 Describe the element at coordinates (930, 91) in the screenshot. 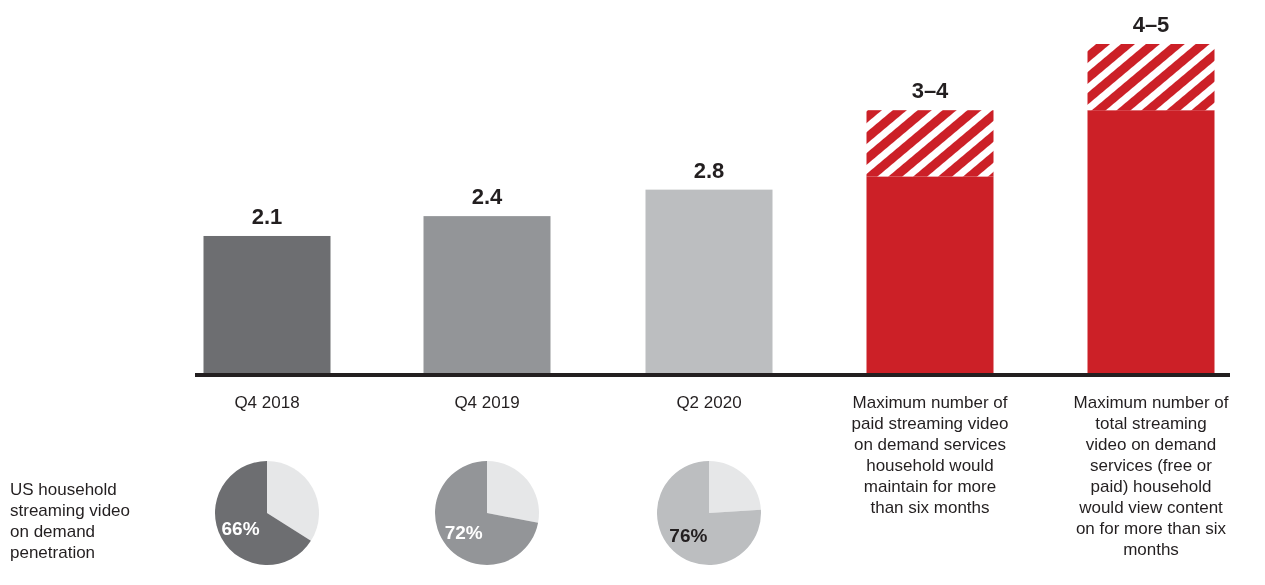

I see `data-label: 3–4` at that location.